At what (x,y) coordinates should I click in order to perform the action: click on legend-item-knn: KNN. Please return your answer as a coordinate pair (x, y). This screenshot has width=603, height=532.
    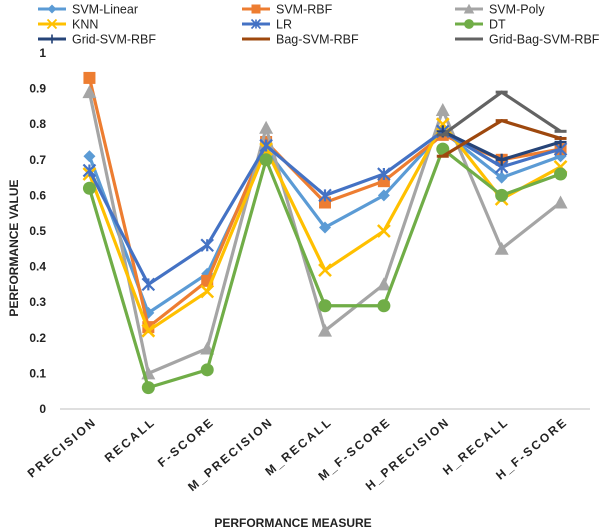
    Looking at the image, I should click on (68, 25).